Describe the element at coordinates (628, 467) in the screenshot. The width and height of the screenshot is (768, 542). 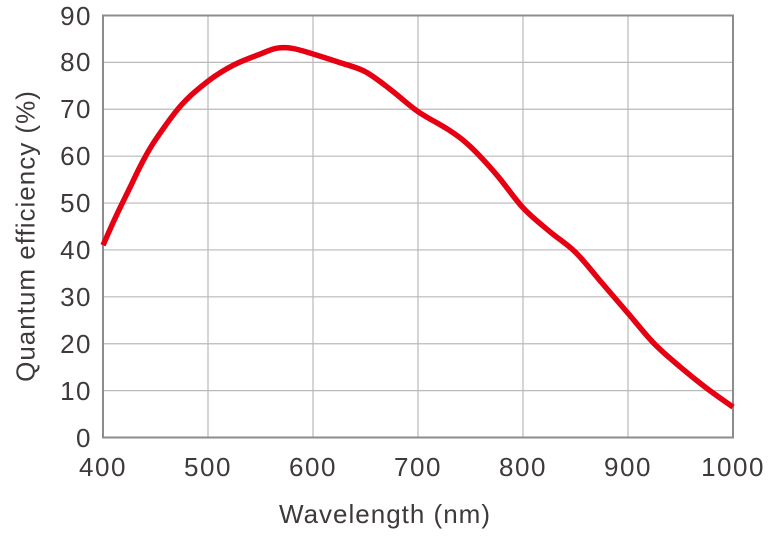
I see `x-axis-tick-label: 900` at that location.